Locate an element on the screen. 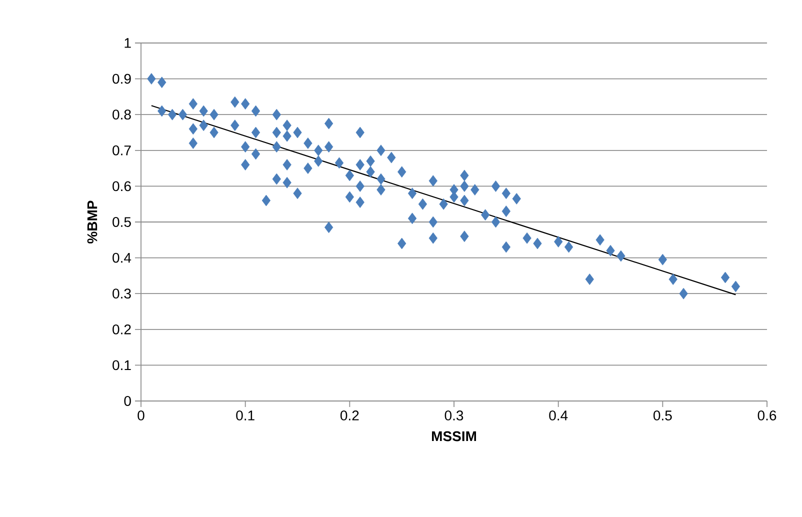 The width and height of the screenshot is (802, 517). x-tick-label: 0.6 is located at coordinates (767, 415).